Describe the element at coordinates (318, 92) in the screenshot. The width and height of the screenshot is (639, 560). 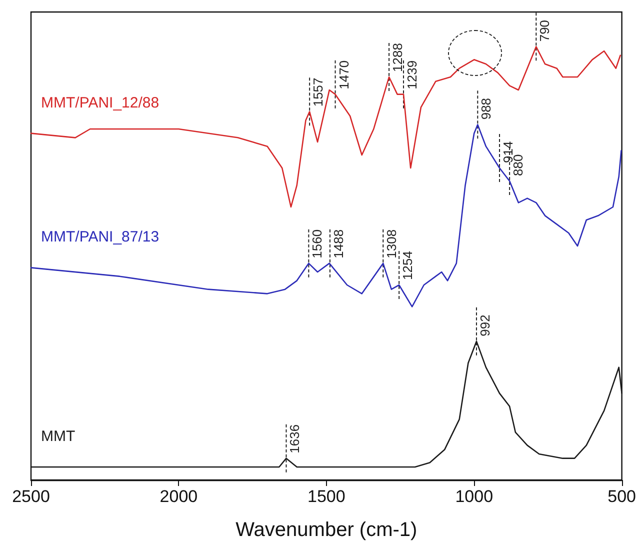
I see `annotation: 1557` at that location.